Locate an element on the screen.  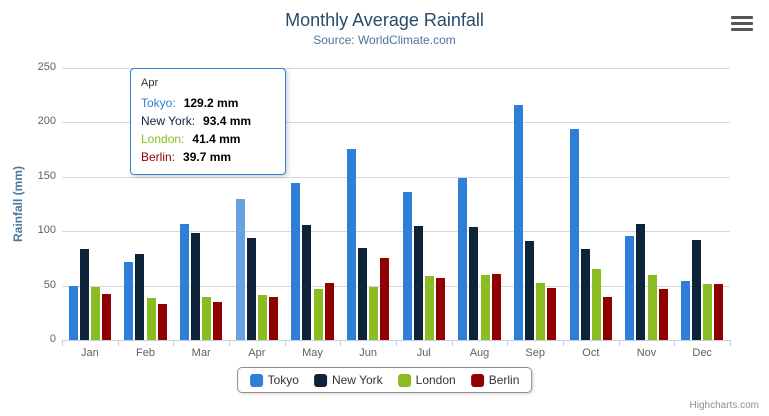
x-axis-label: Apr is located at coordinates (257, 353).